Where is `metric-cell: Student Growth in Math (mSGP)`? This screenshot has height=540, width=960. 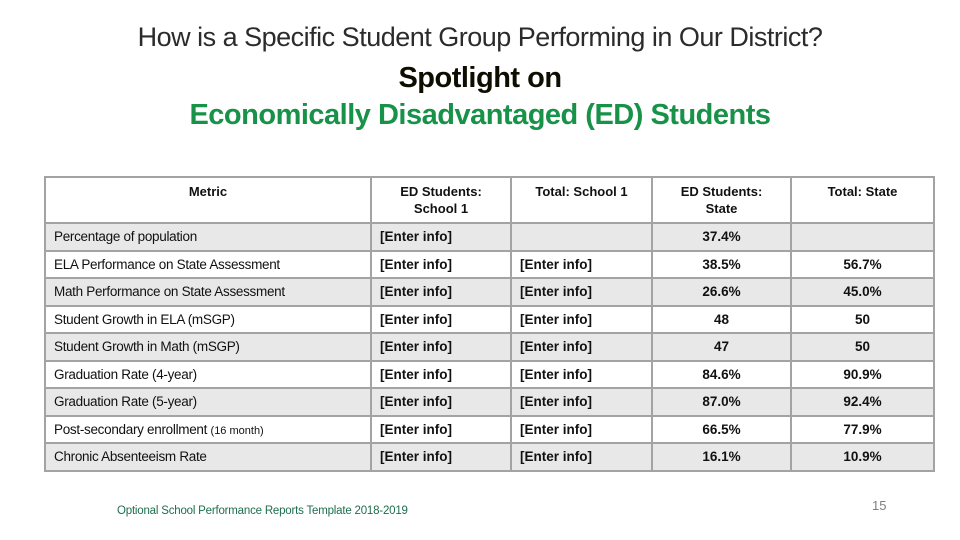
metric-cell: Student Growth in Math (mSGP) is located at coordinates (208, 347).